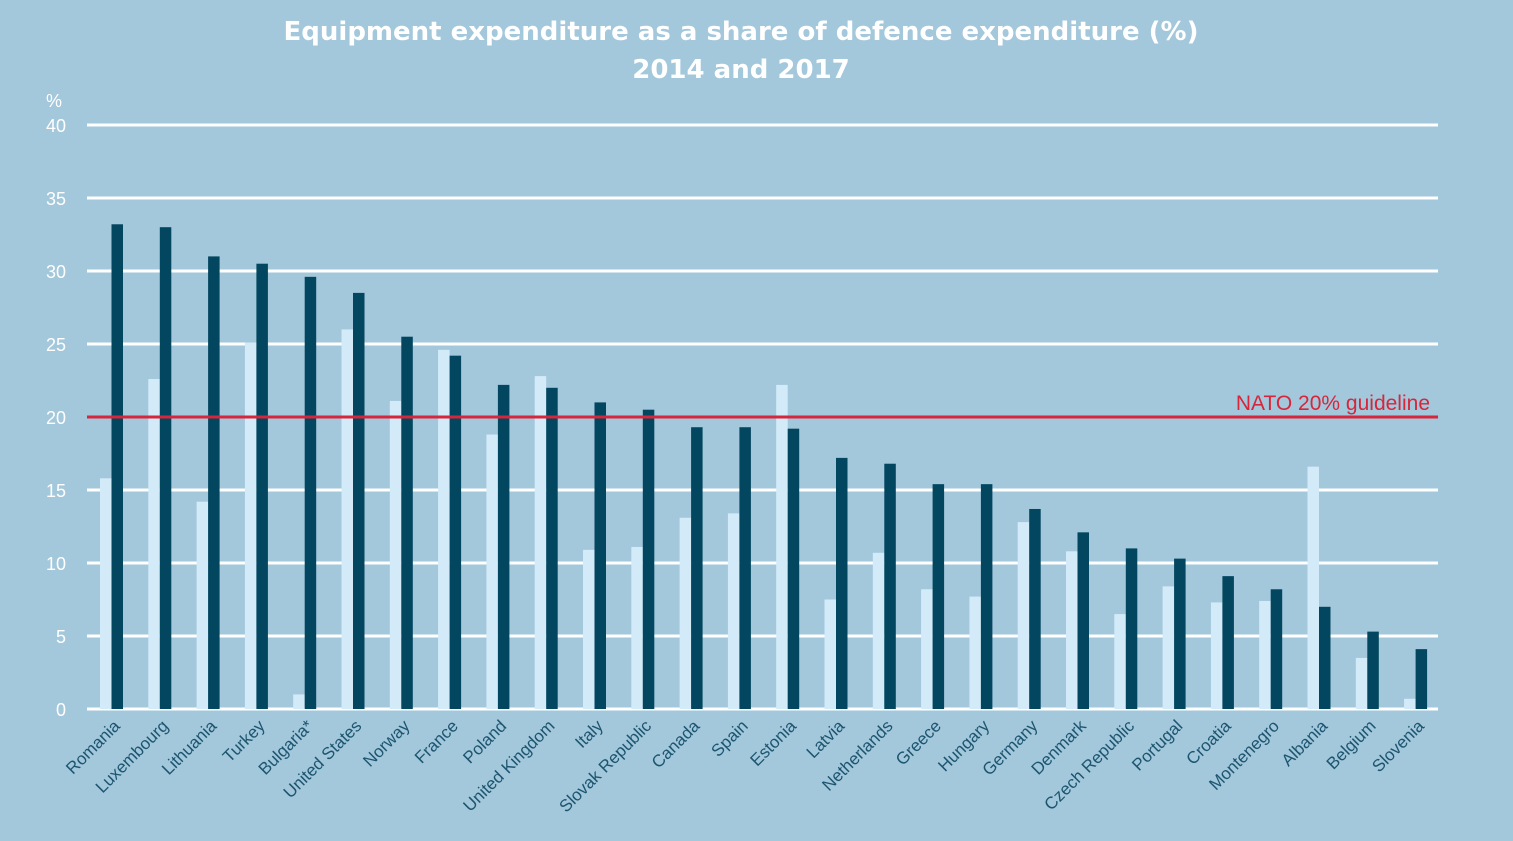  What do you see at coordinates (741, 70) in the screenshot?
I see `chart-subtitle: 2014 and 2017` at bounding box center [741, 70].